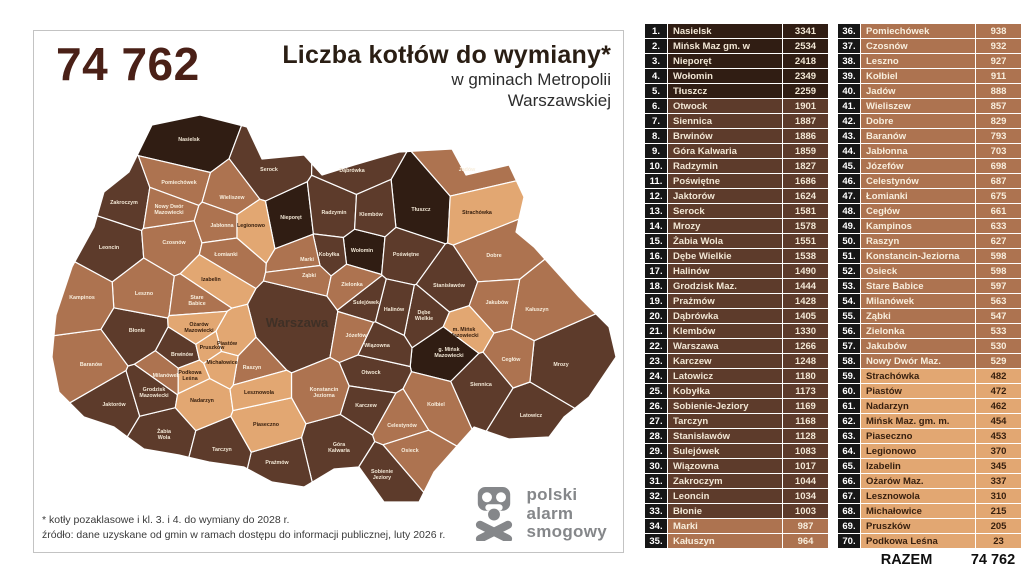 Image resolution: width=1024 pixels, height=576 pixels. What do you see at coordinates (849, 346) in the screenshot?
I see `rank-badge: 57.` at bounding box center [849, 346].